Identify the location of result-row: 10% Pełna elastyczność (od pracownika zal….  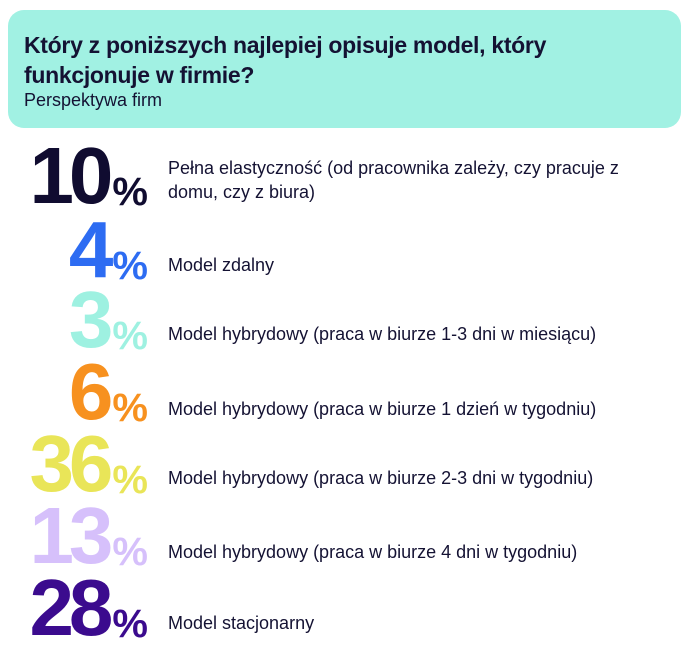
(344, 176).